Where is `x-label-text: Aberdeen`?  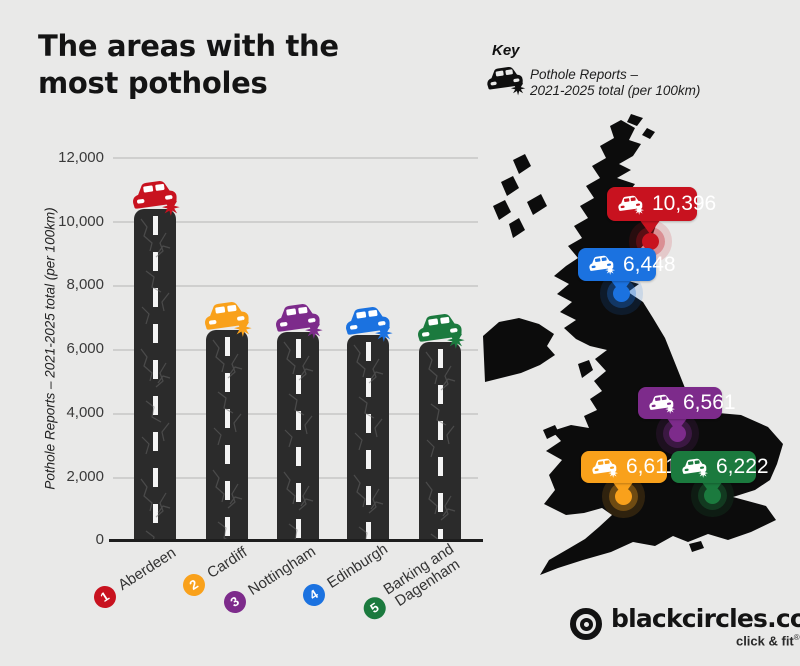 x-label-text: Aberdeen is located at coordinates (147, 569).